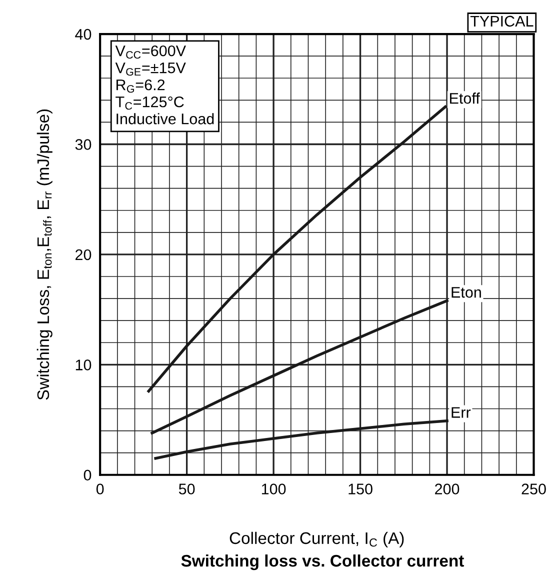 The height and width of the screenshot is (577, 556). I want to click on series-label: Err, so click(461, 412).